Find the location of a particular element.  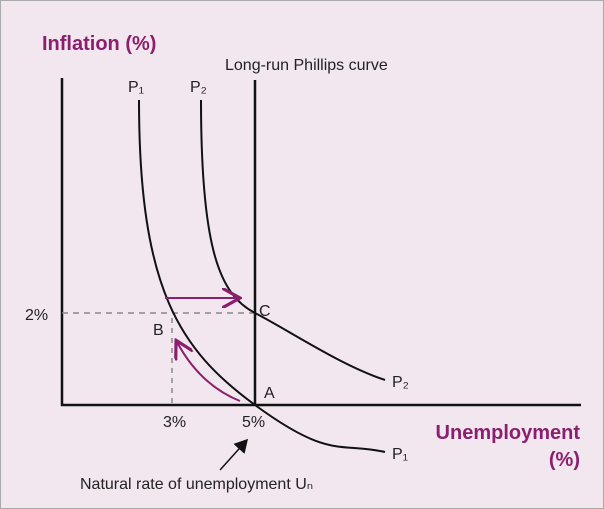

point-label: A is located at coordinates (269, 393).